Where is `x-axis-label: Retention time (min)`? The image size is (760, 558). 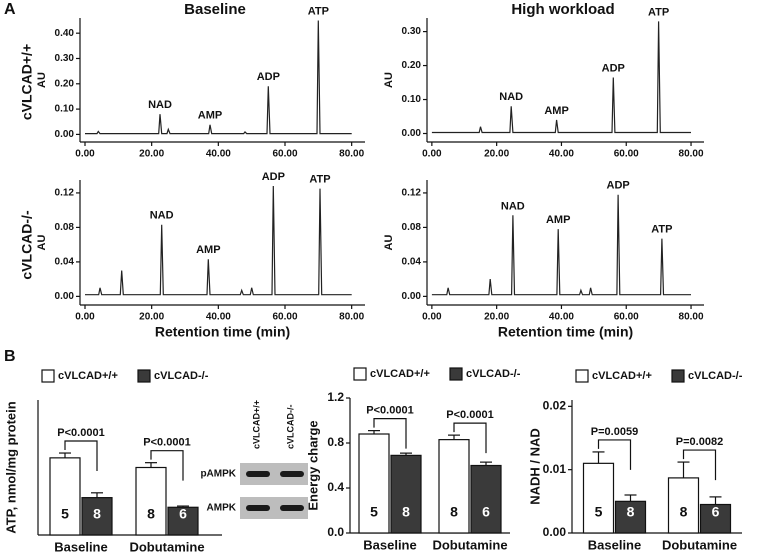 x-axis-label: Retention time (min) is located at coordinates (222, 332).